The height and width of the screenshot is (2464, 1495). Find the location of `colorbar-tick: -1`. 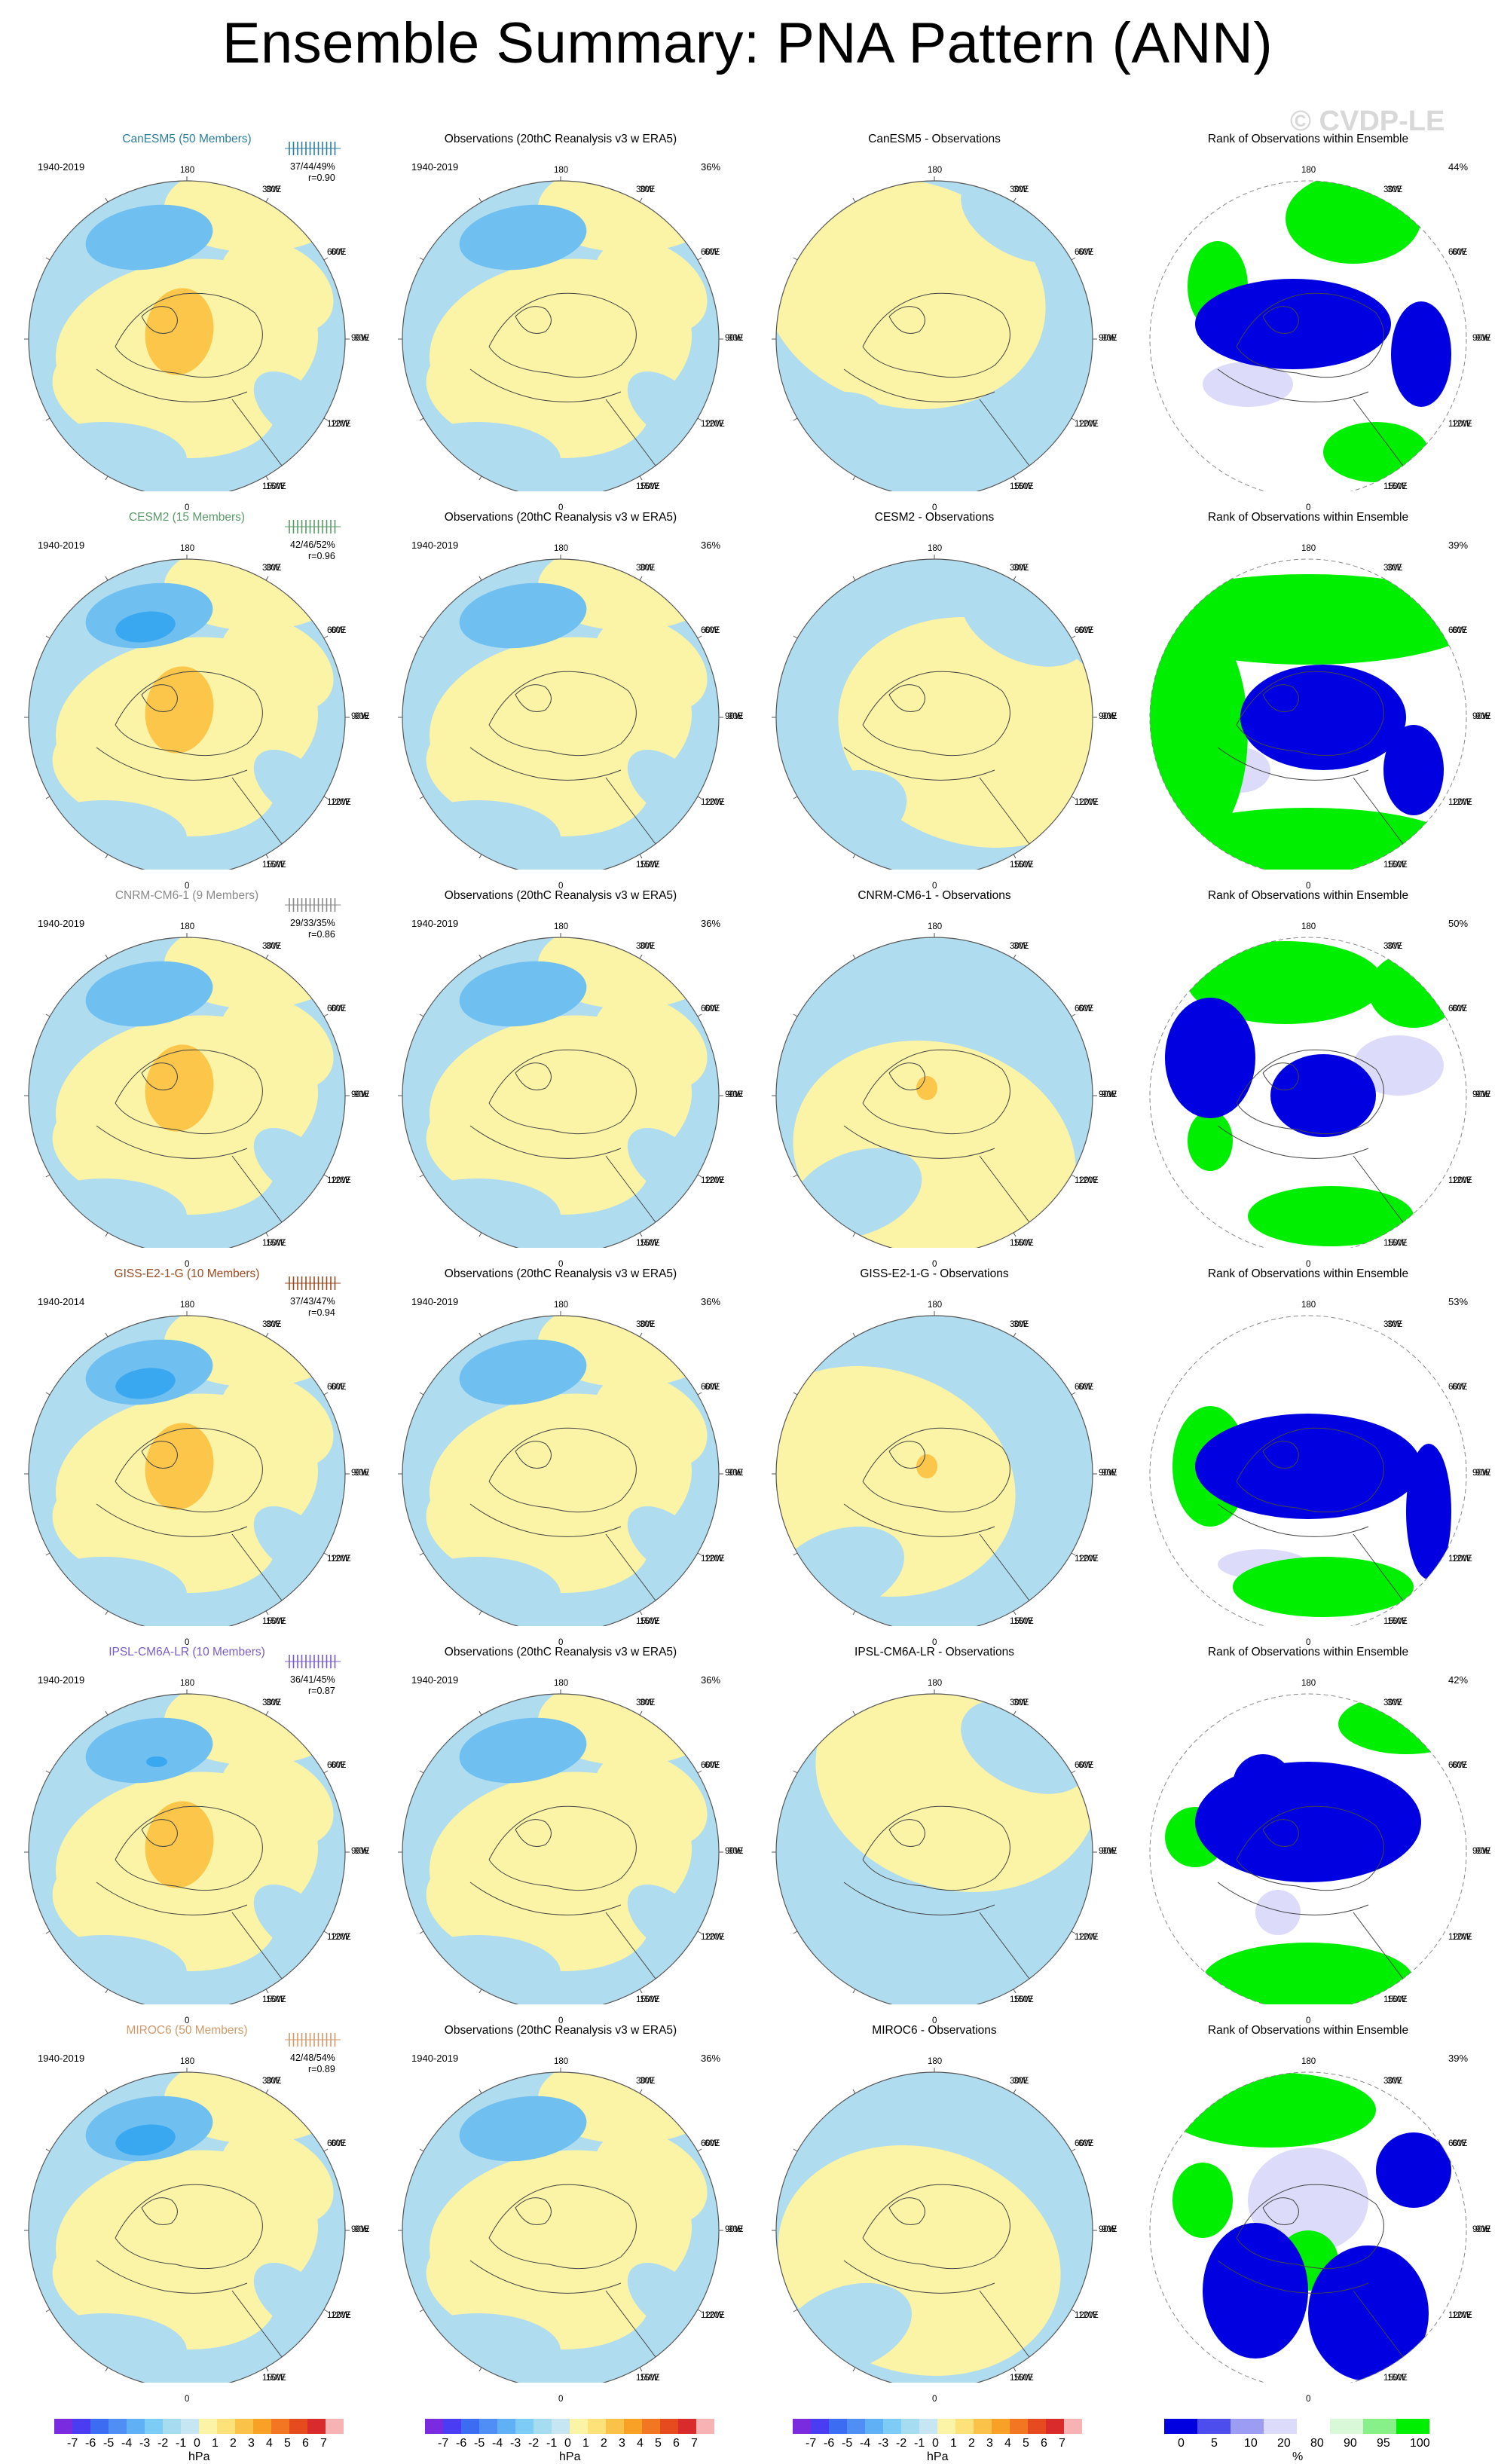

colorbar-tick: -1 is located at coordinates (920, 2443).